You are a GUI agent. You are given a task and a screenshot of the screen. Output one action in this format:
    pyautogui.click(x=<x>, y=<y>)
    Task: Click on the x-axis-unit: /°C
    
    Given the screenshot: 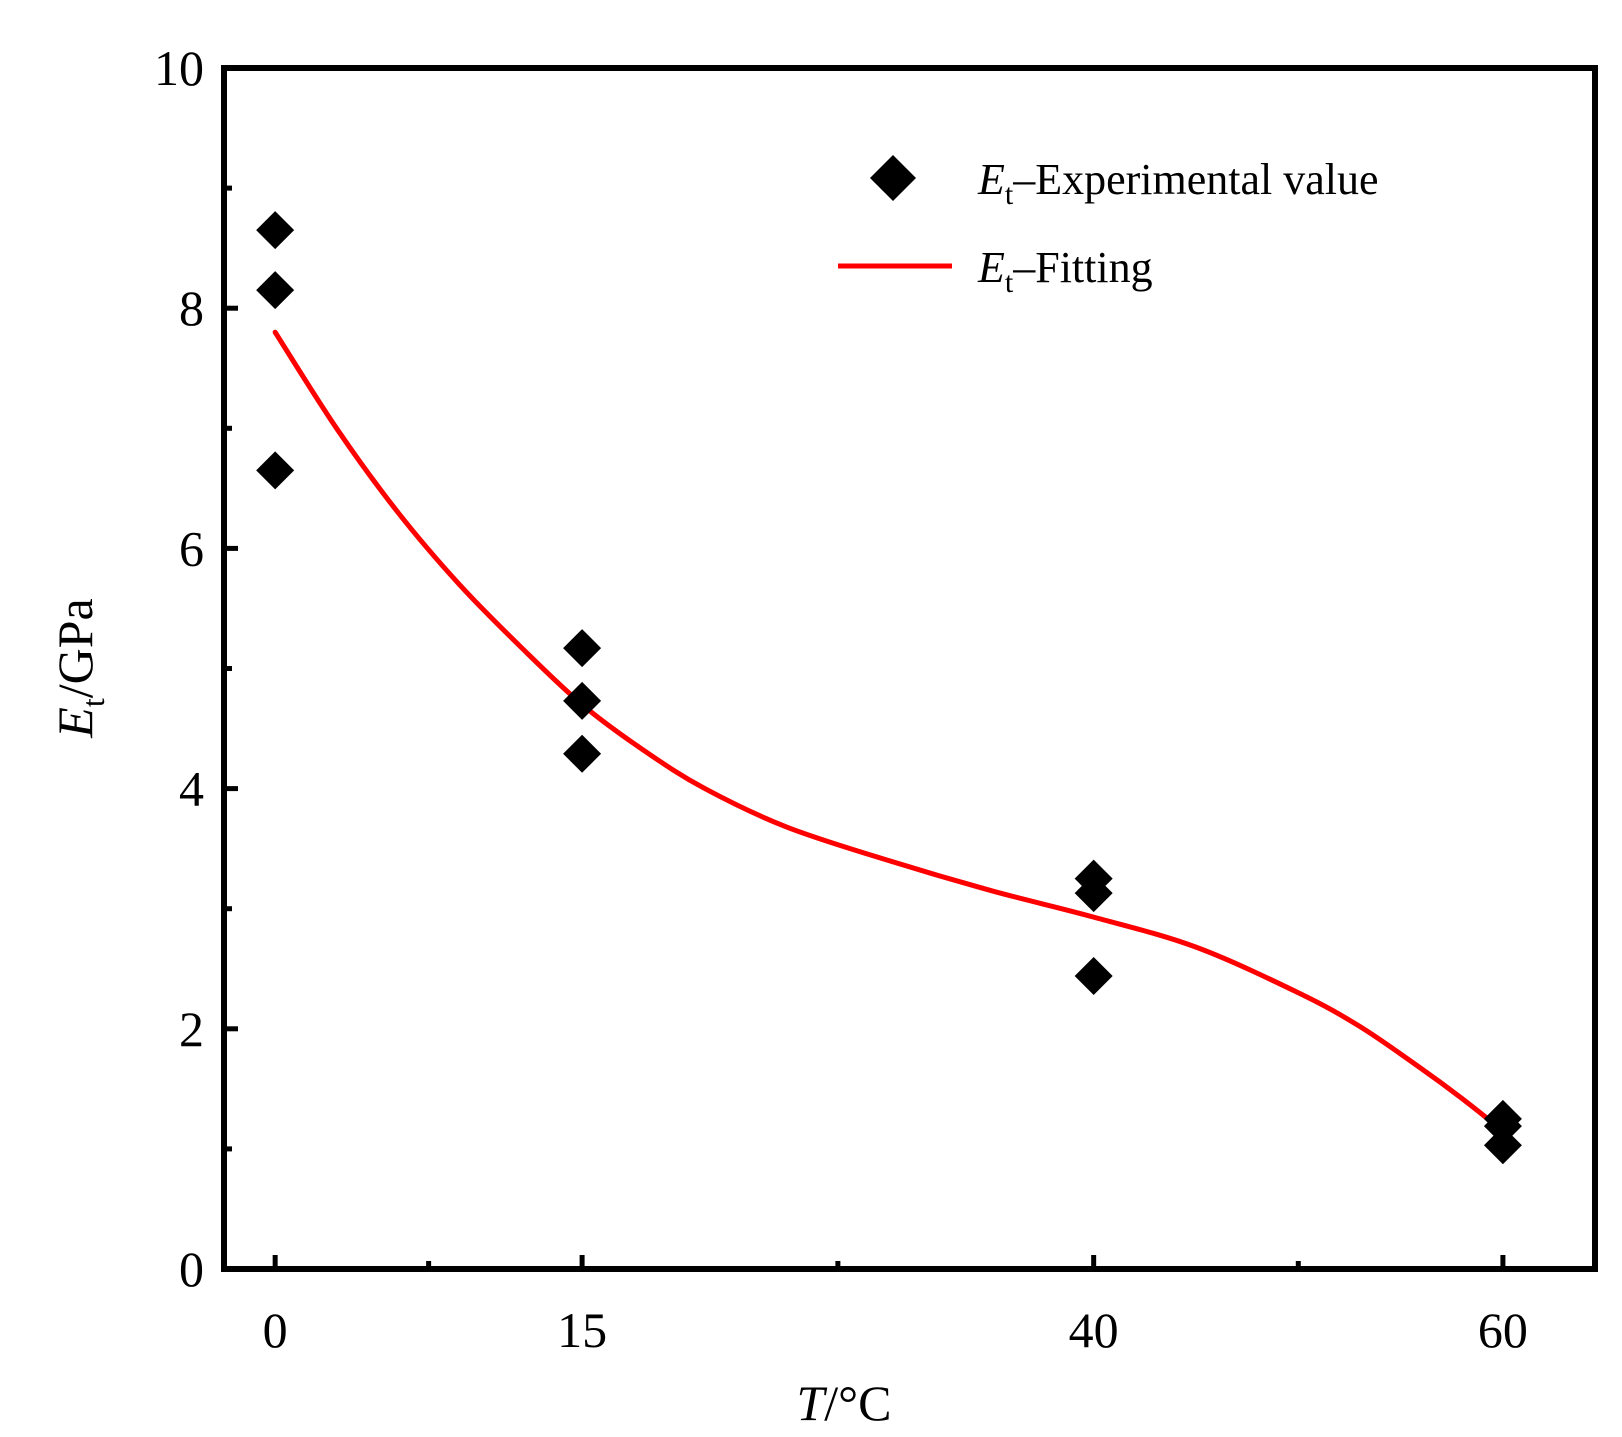 What is the action you would take?
    pyautogui.click(x=857, y=1403)
    